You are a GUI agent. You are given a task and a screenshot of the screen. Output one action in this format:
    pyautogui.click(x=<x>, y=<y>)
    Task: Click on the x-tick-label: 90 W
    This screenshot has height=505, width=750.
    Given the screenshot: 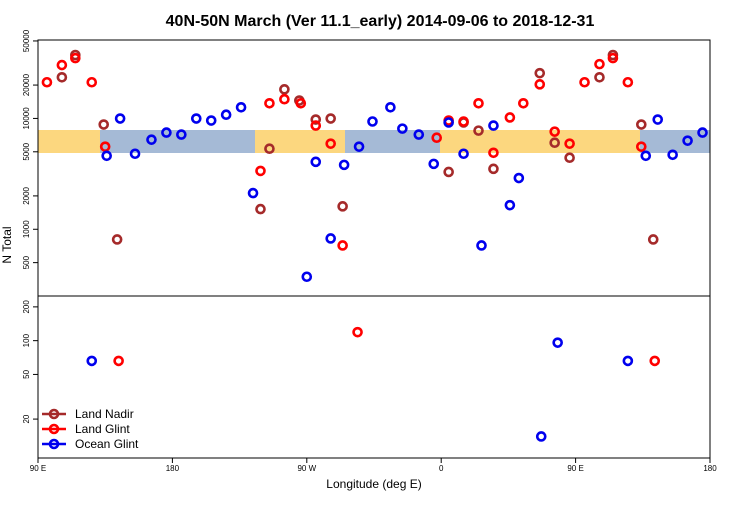 What is the action you would take?
    pyautogui.click(x=306, y=468)
    